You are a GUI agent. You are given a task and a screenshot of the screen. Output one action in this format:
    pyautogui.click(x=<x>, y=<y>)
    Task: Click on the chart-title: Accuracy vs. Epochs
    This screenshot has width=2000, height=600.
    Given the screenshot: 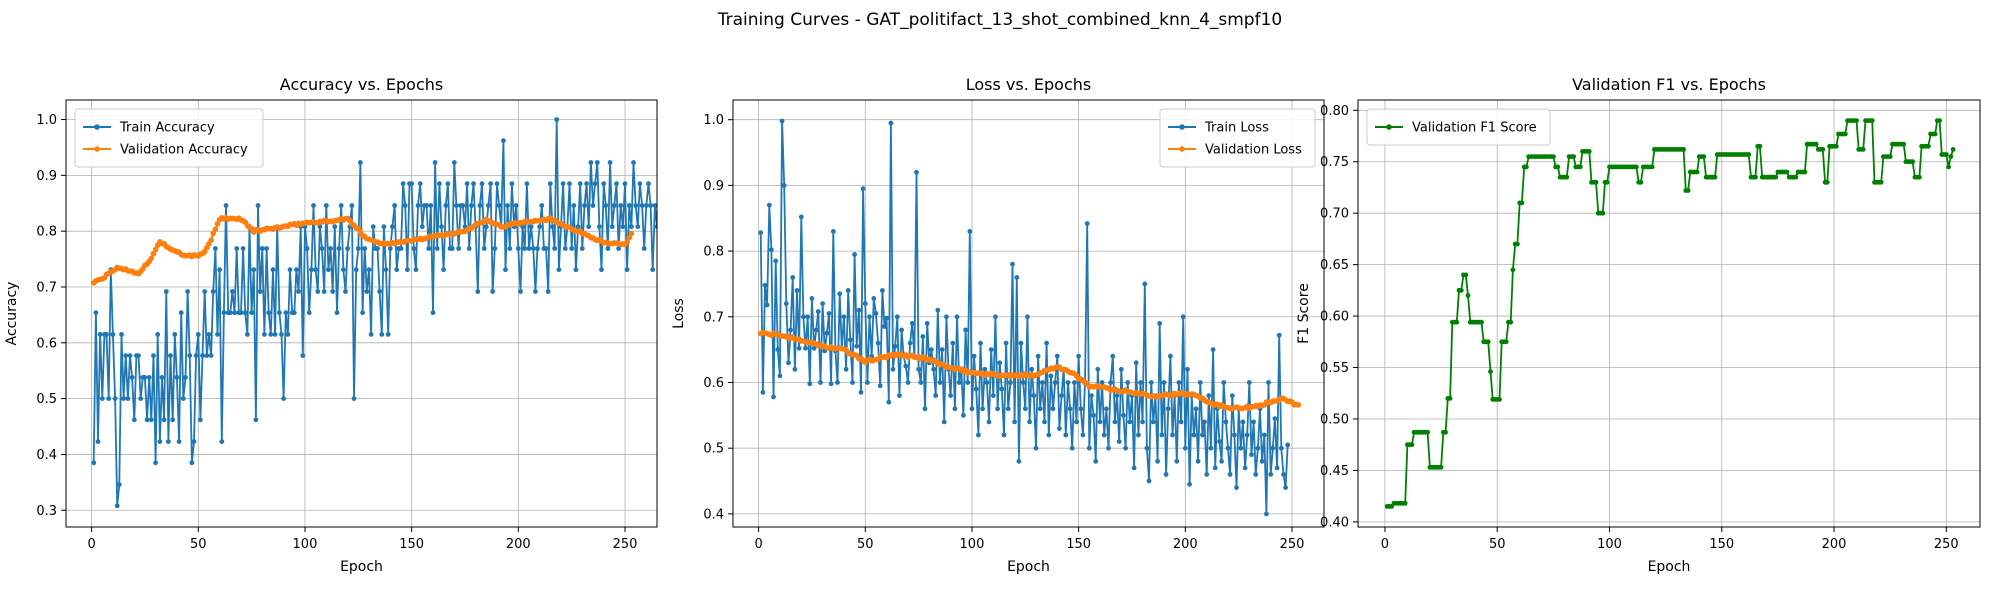 What is the action you would take?
    pyautogui.click(x=361, y=84)
    